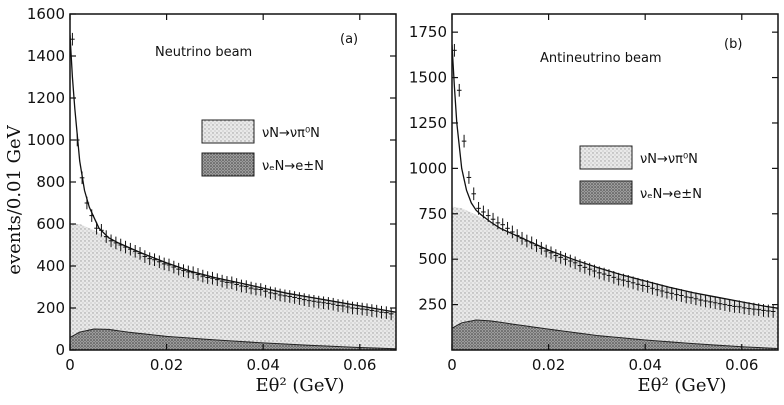 This screenshot has width=784, height=405. What do you see at coordinates (46, 14) in the screenshot?
I see `y-tick-label: 1600` at bounding box center [46, 14].